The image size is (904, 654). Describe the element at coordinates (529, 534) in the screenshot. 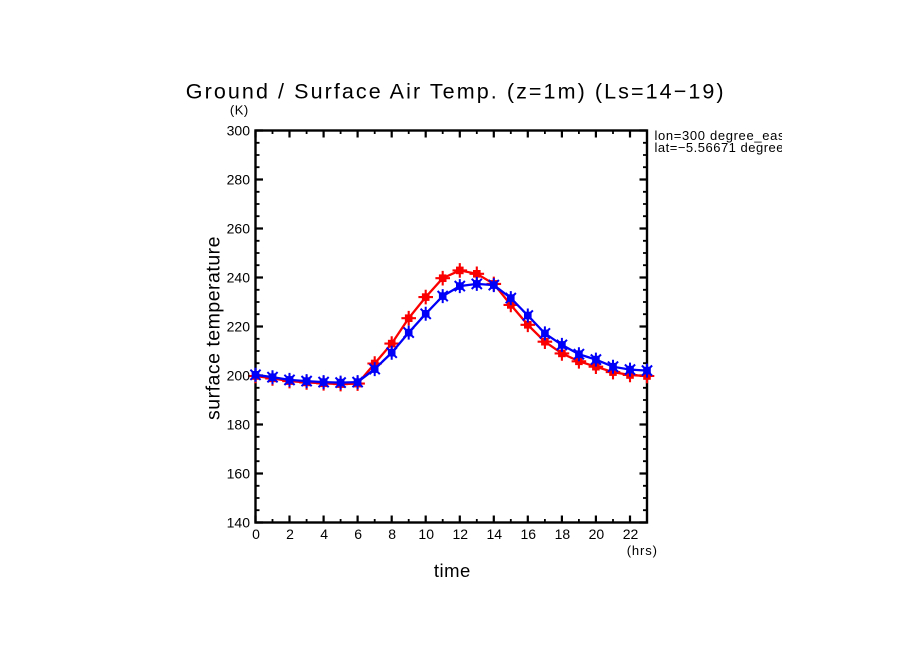

I see `svg-text: 16` at that location.